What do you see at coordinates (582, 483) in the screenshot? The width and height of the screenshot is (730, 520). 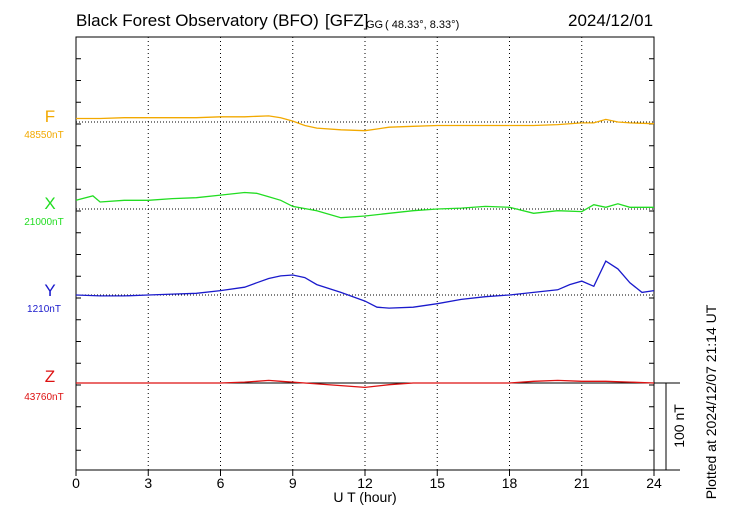 I see `x-tick-label: 21` at bounding box center [582, 483].